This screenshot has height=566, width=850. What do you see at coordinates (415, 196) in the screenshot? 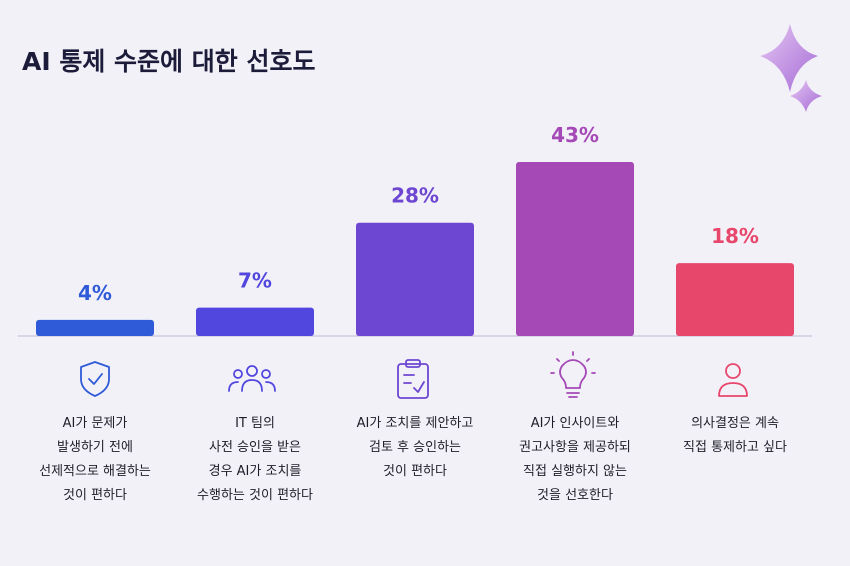
I see `value-label: 28%` at bounding box center [415, 196].